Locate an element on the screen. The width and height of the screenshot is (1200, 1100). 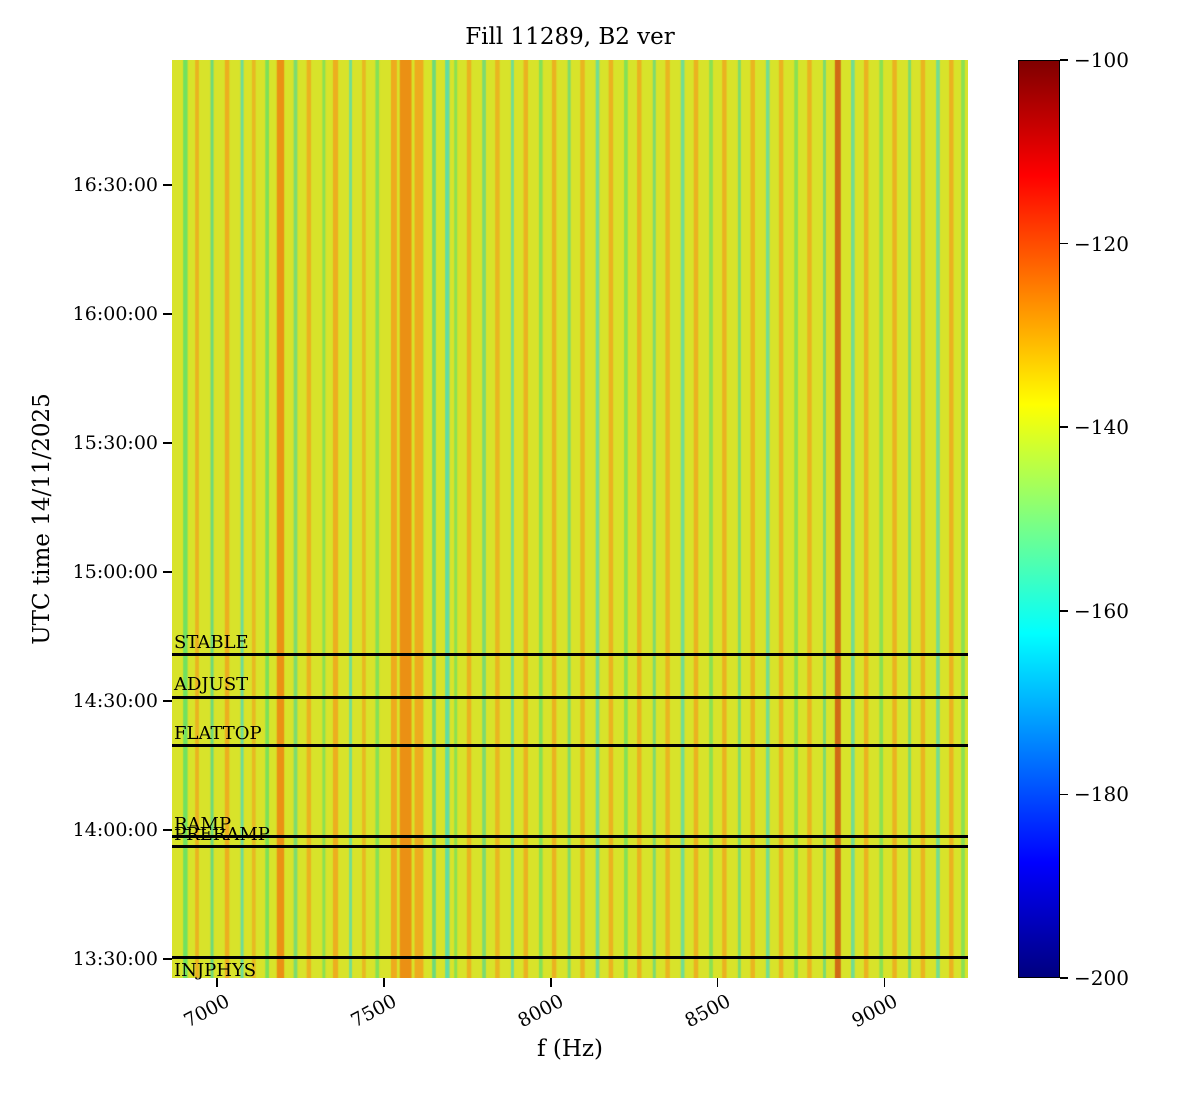
beam-mode-label: ADJUST is located at coordinates (211, 685).